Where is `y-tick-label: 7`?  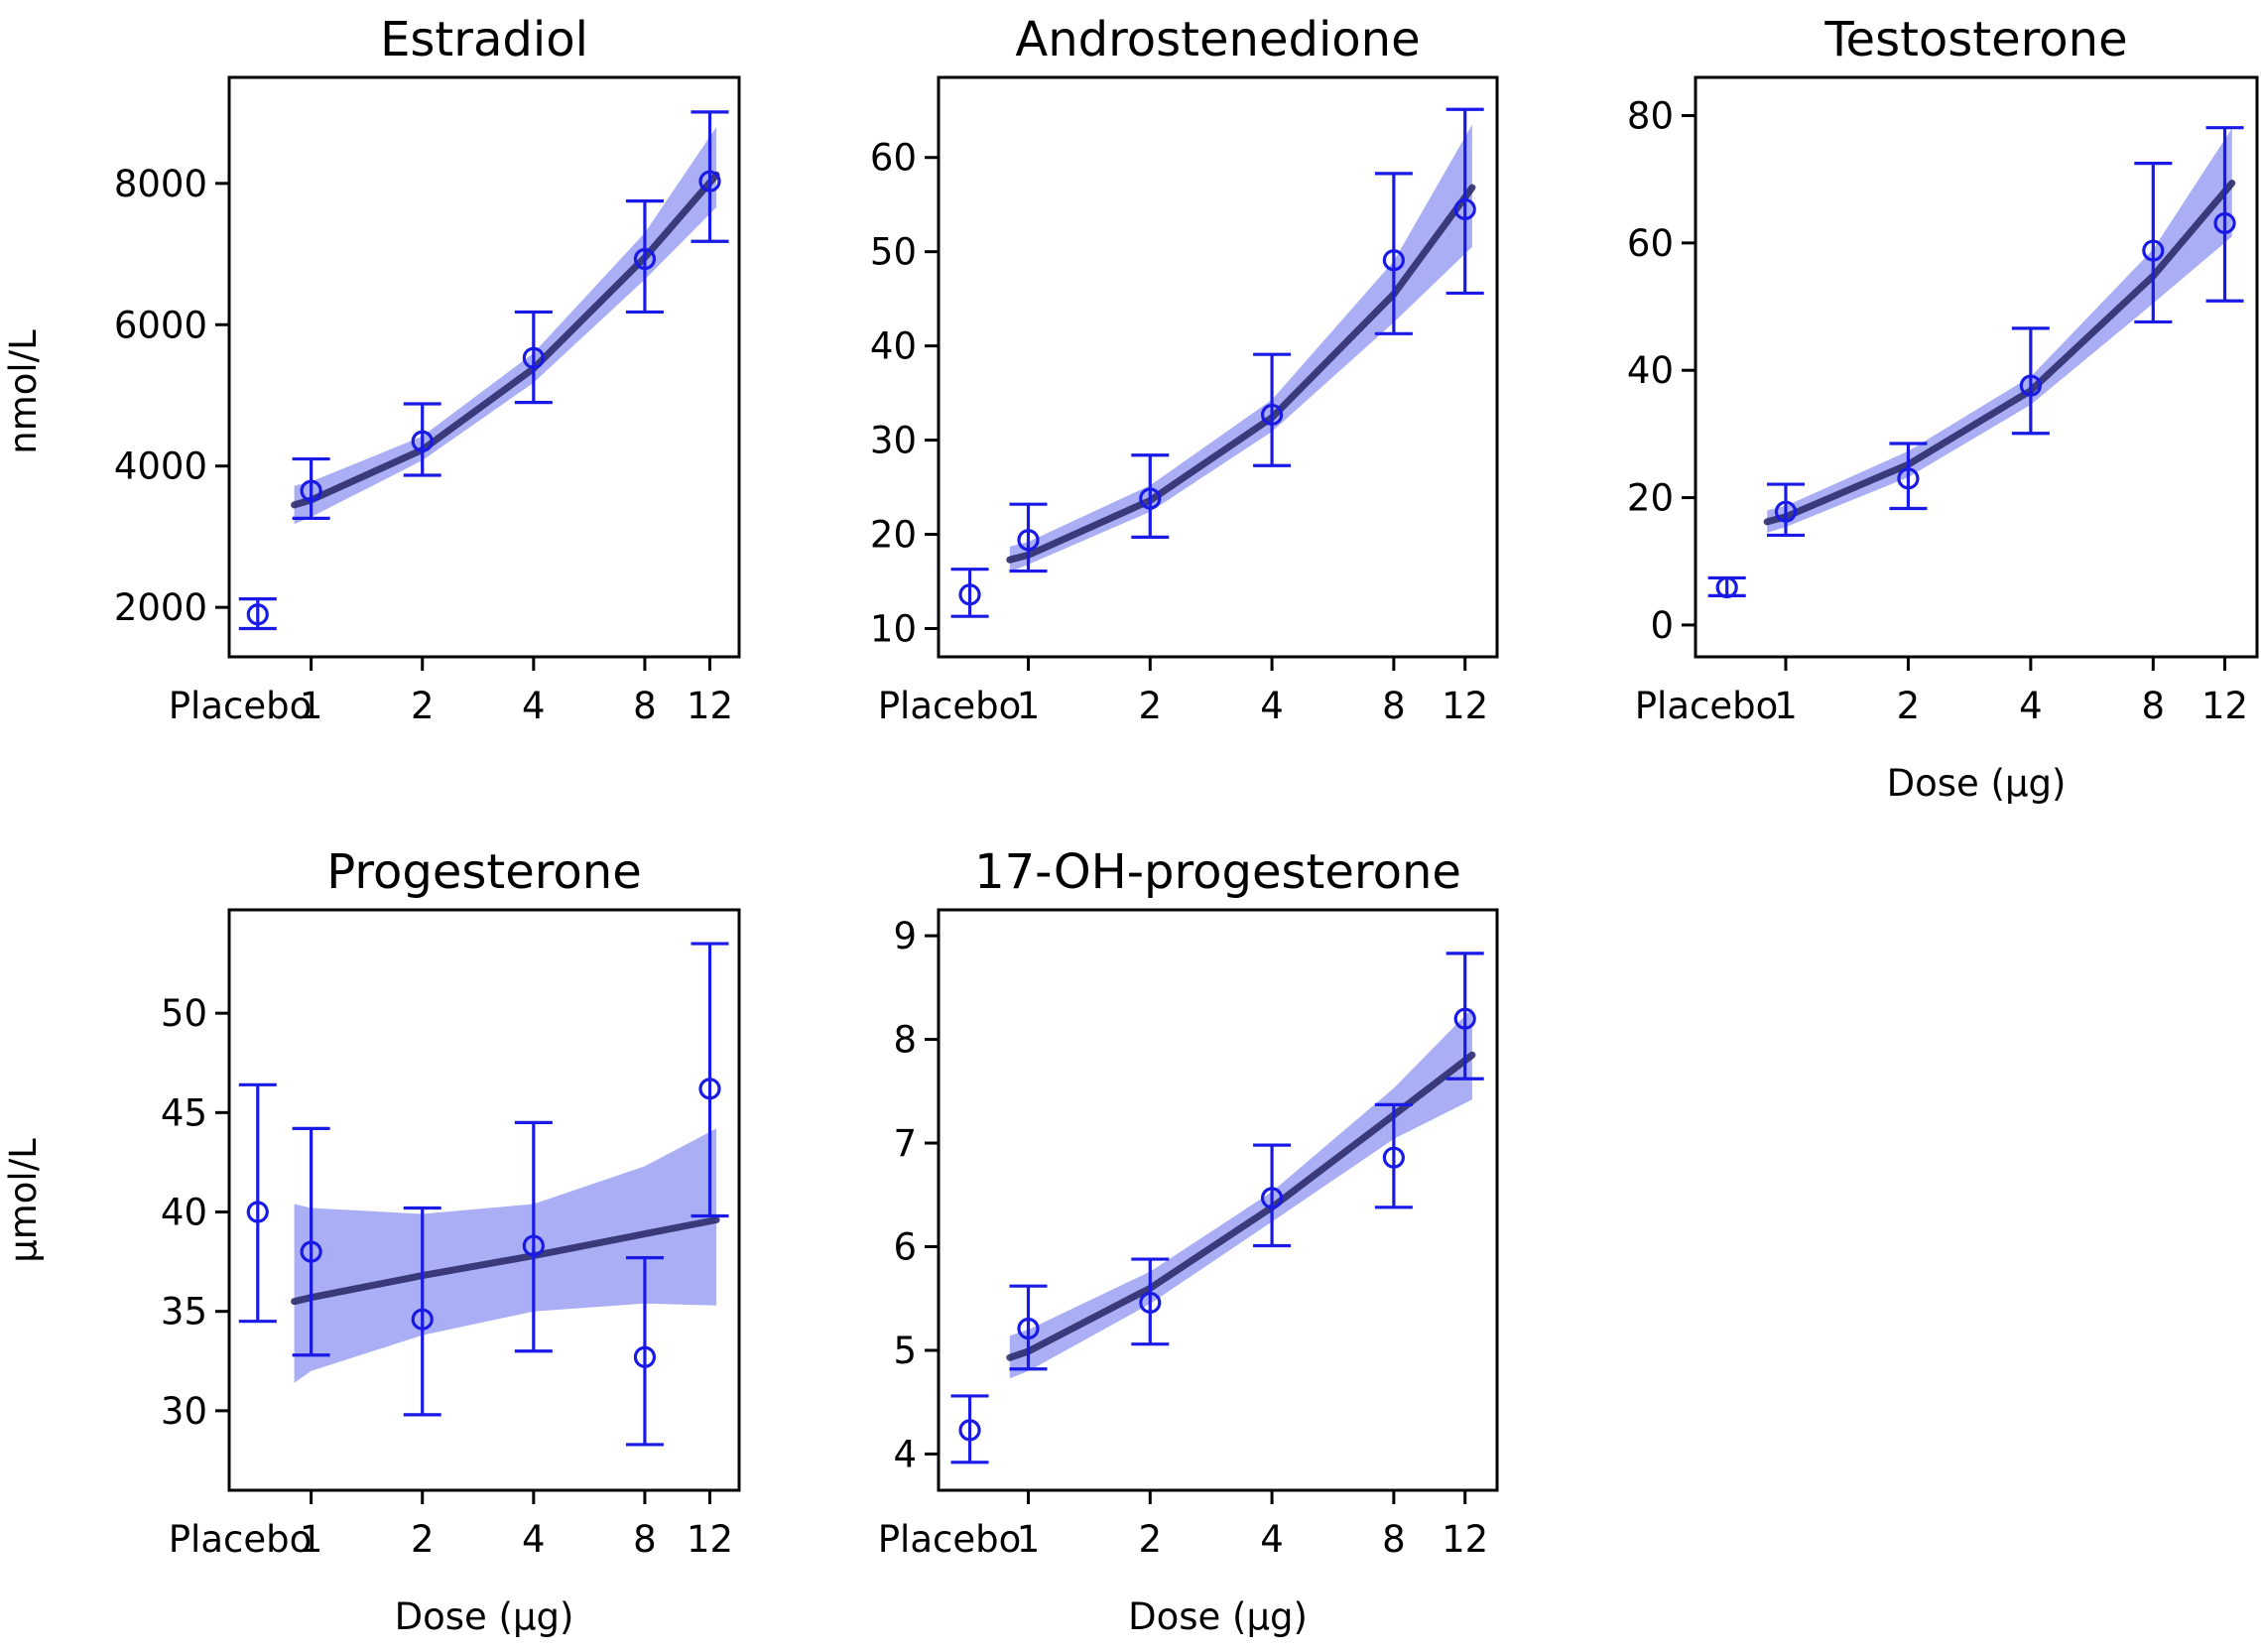
y-tick-label: 7 is located at coordinates (905, 1143).